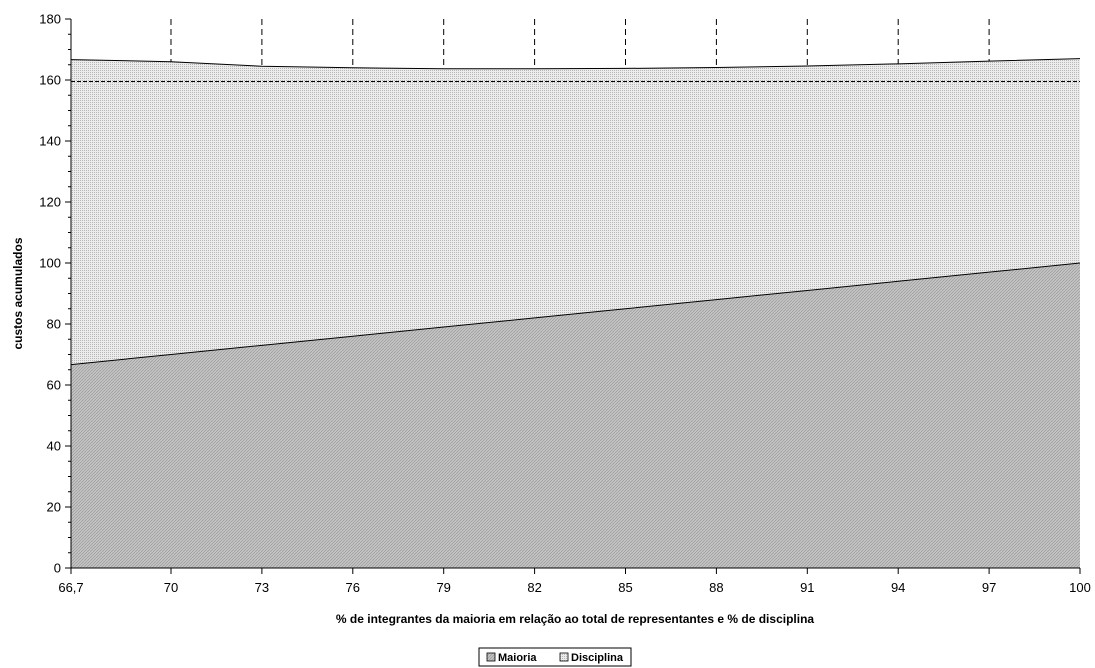 Image resolution: width=1095 pixels, height=668 pixels. I want to click on x-tick-label-79: 79, so click(443, 587).